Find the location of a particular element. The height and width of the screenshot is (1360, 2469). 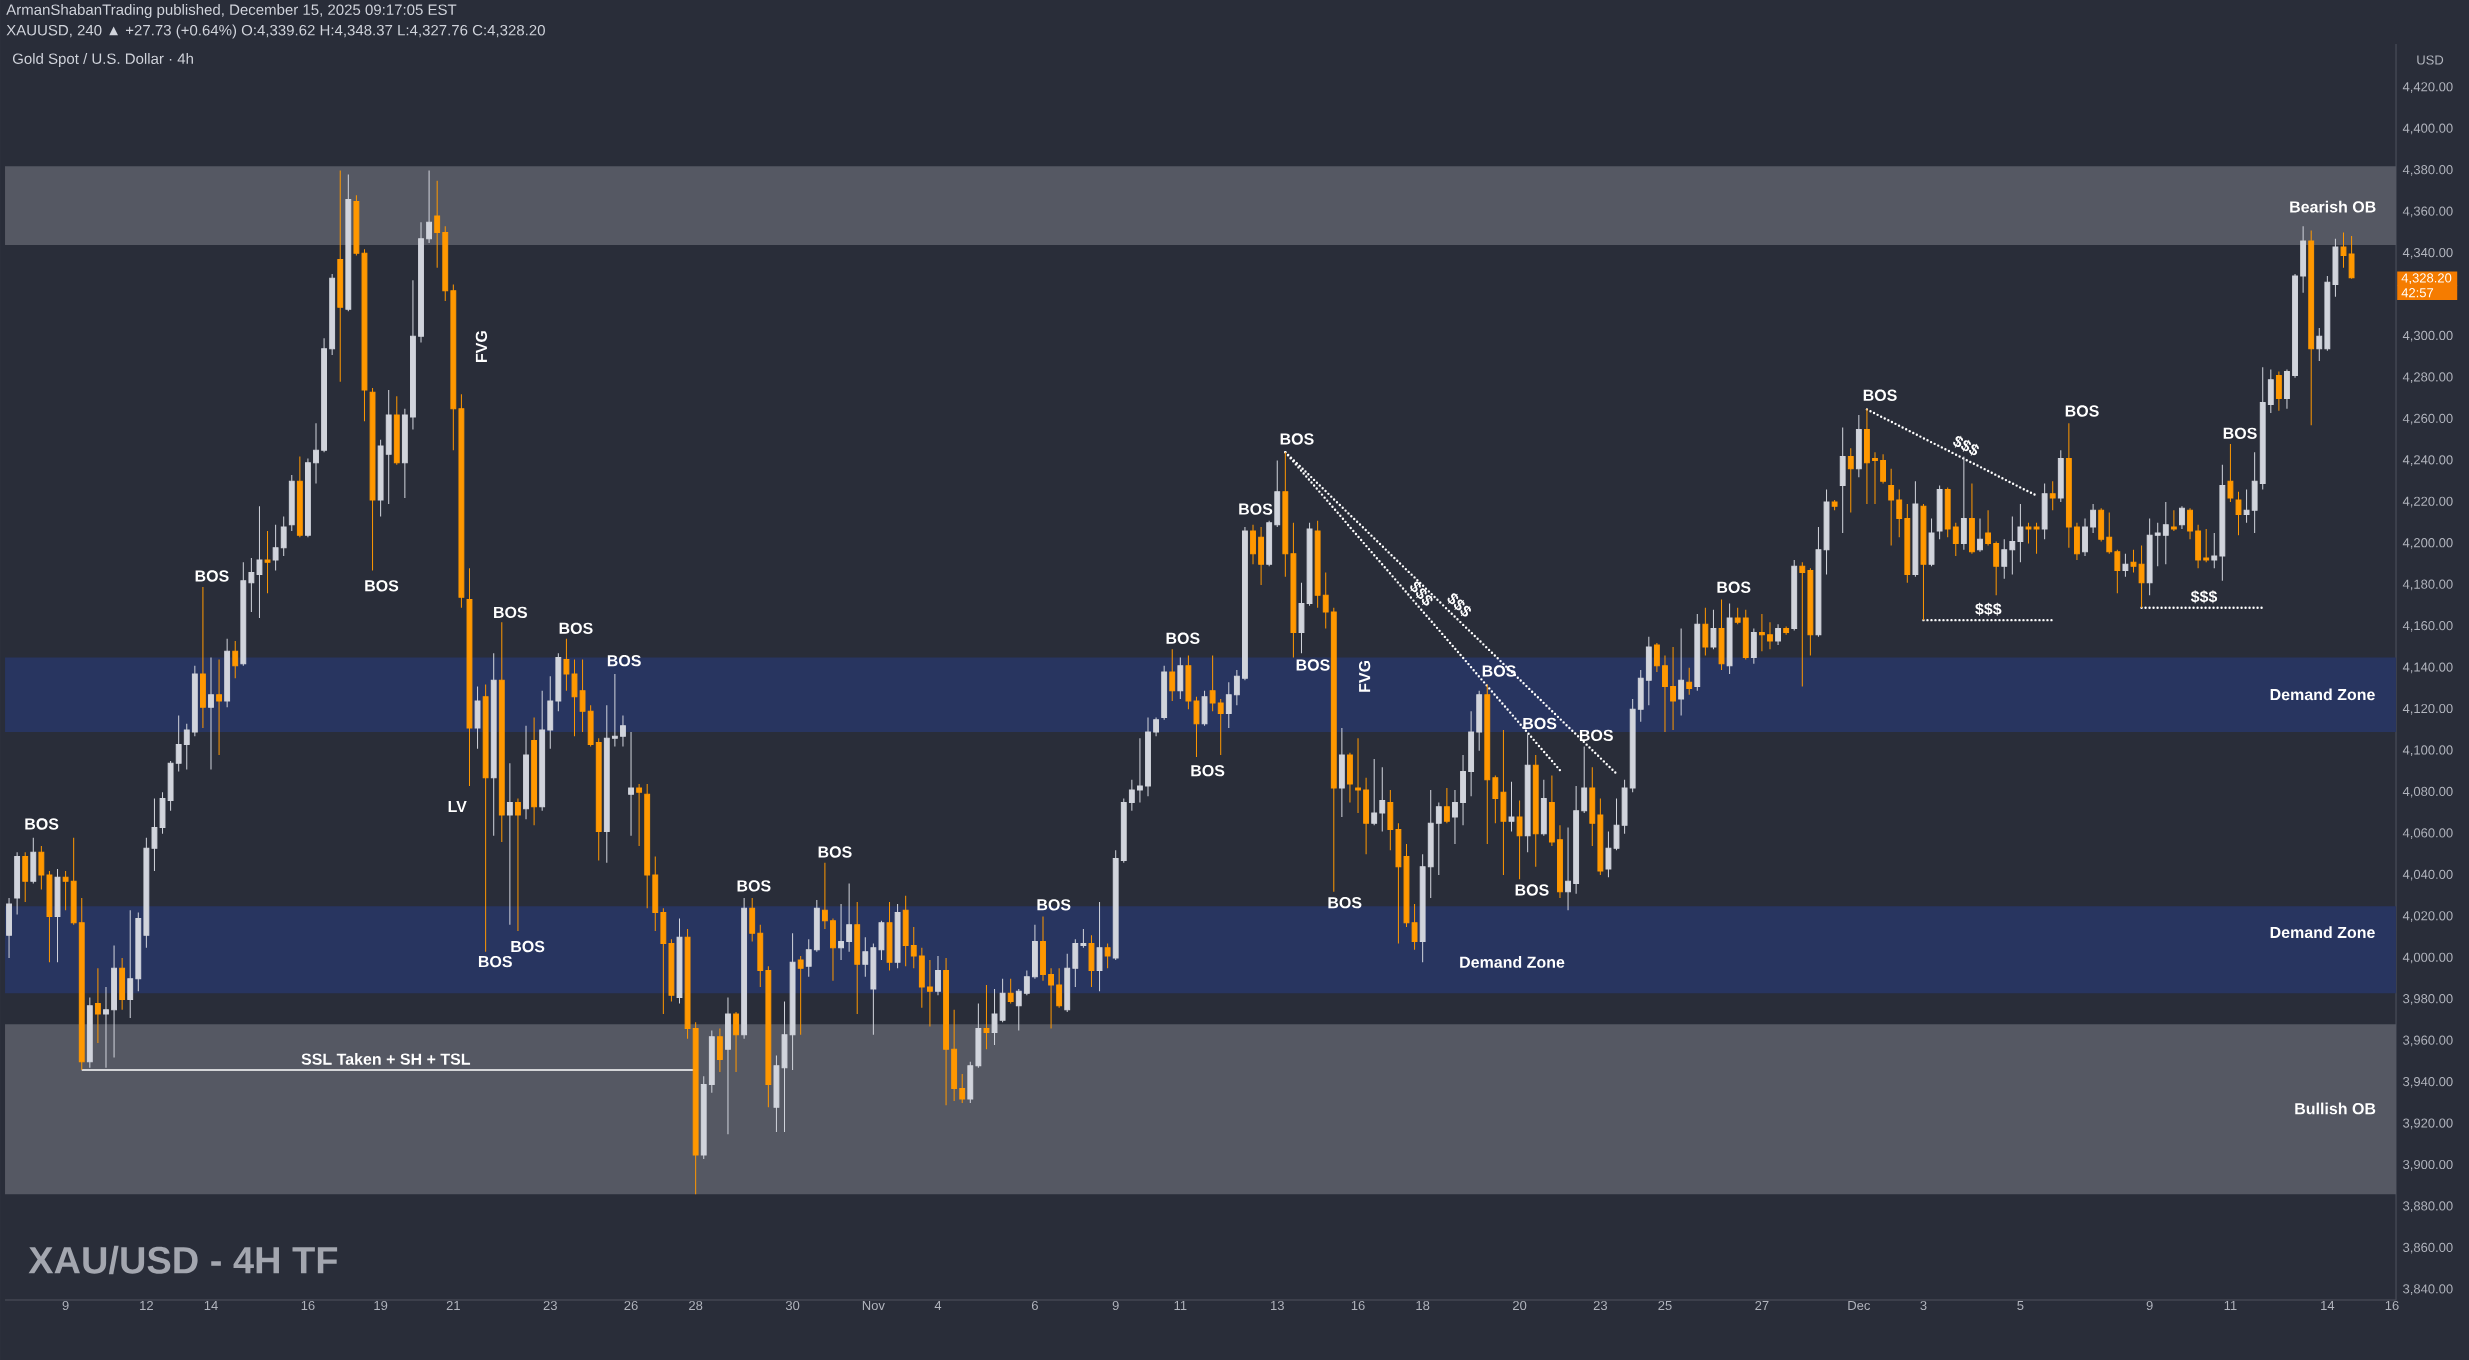

y-tick-label: 4,020.00 is located at coordinates (2427, 916).